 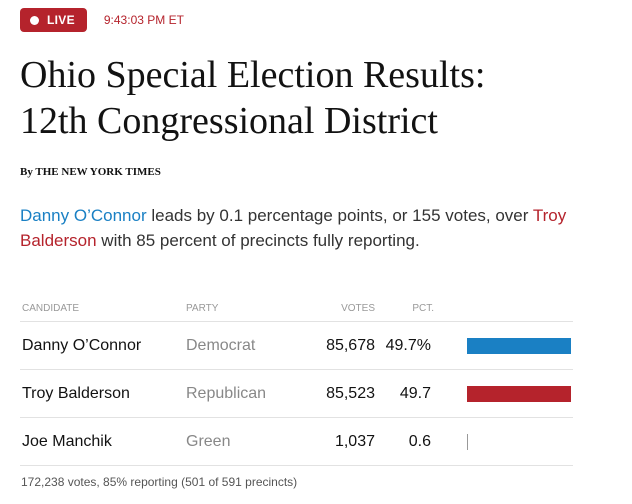 What do you see at coordinates (98, 172) in the screenshot?
I see `byline-source: THE NEW YORK TIMES` at bounding box center [98, 172].